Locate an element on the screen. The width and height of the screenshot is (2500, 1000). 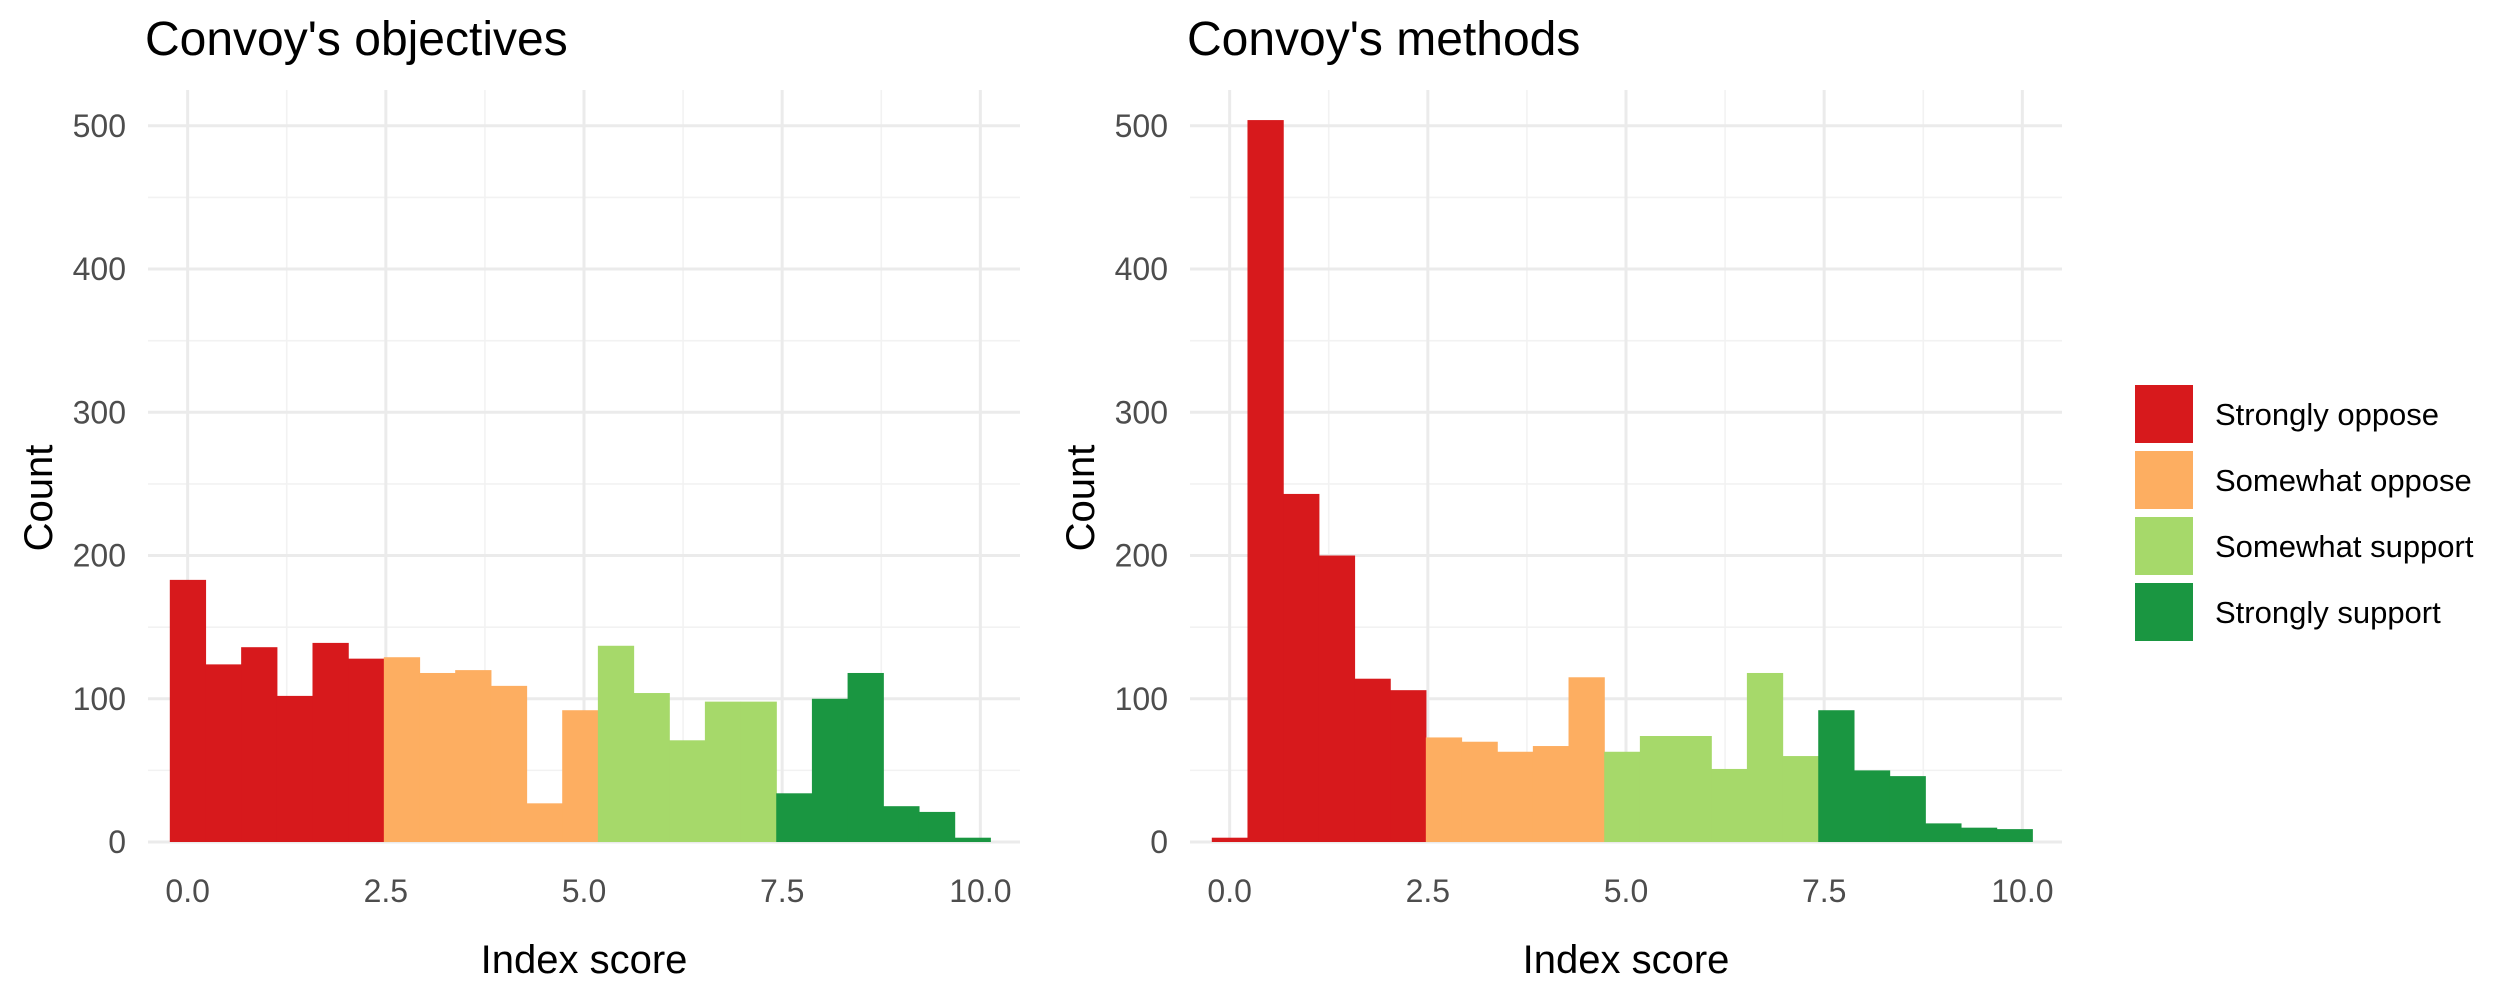
histogram-bars is located at coordinates (580, 710).